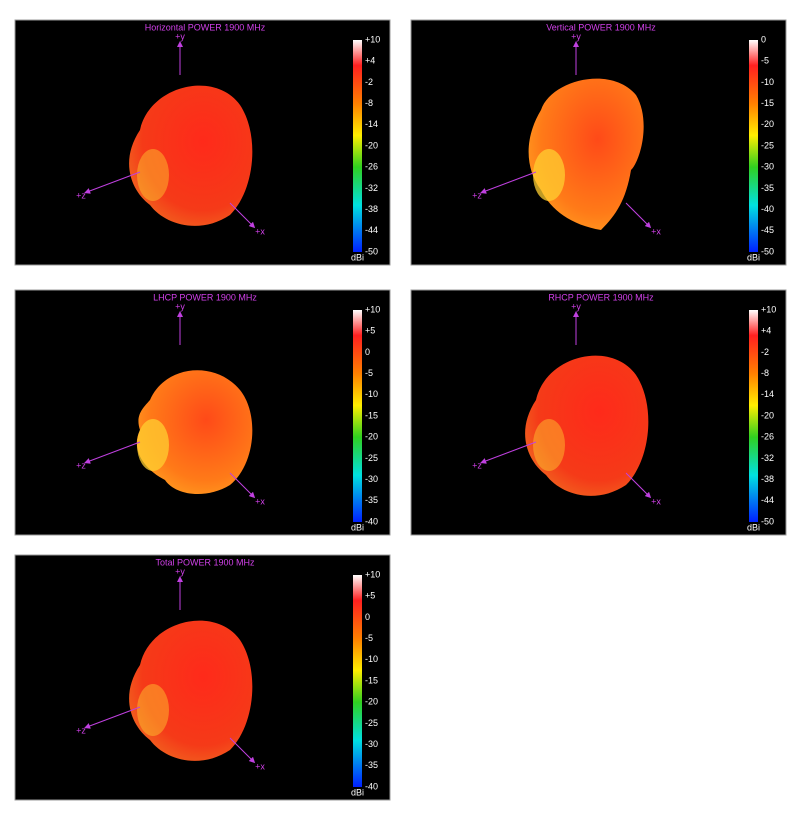 The height and width of the screenshot is (816, 800). Describe the element at coordinates (205, 27) in the screenshot. I see `panel-title: Horizontal POWER 1900 MHz` at that location.